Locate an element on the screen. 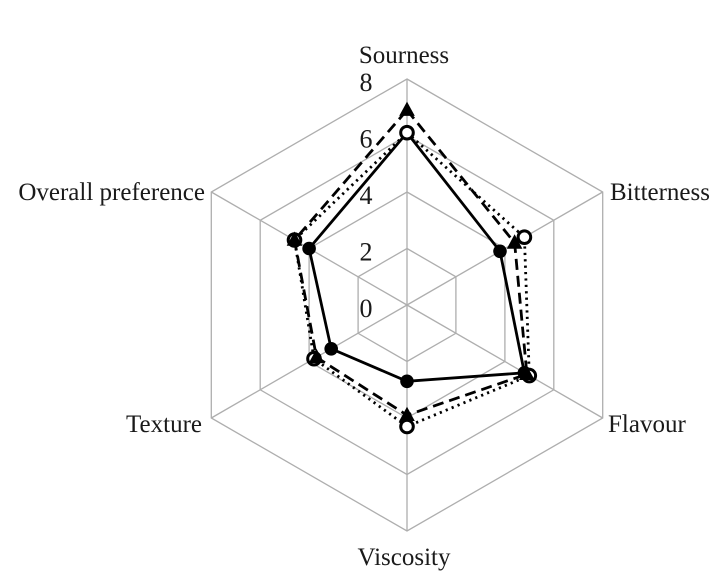 The height and width of the screenshot is (579, 716). tick-label-0: 0 is located at coordinates (366, 308).